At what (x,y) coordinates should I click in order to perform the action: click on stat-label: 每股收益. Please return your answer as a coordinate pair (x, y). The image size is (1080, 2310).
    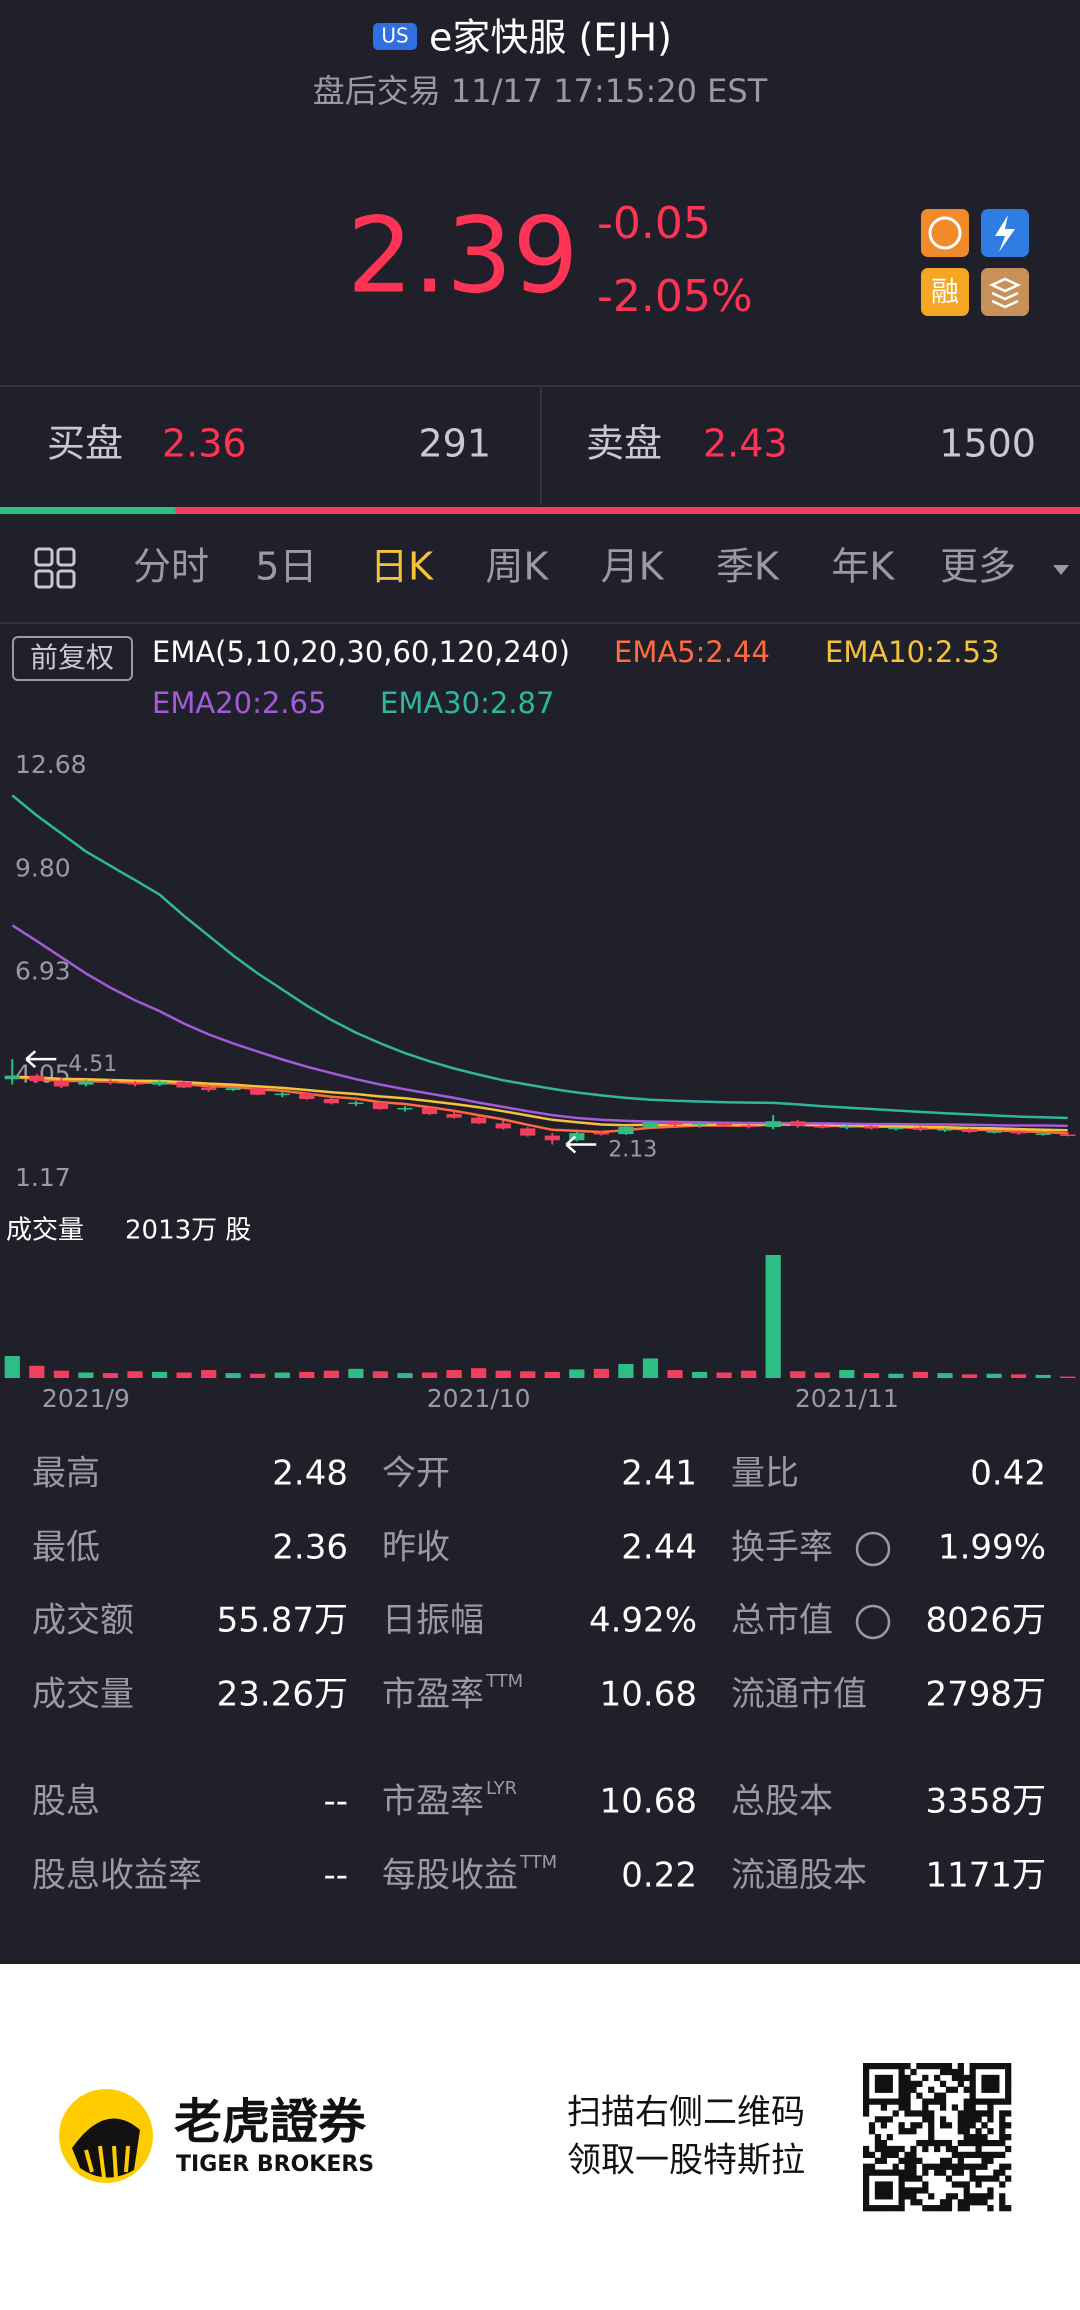
    Looking at the image, I should click on (450, 1876).